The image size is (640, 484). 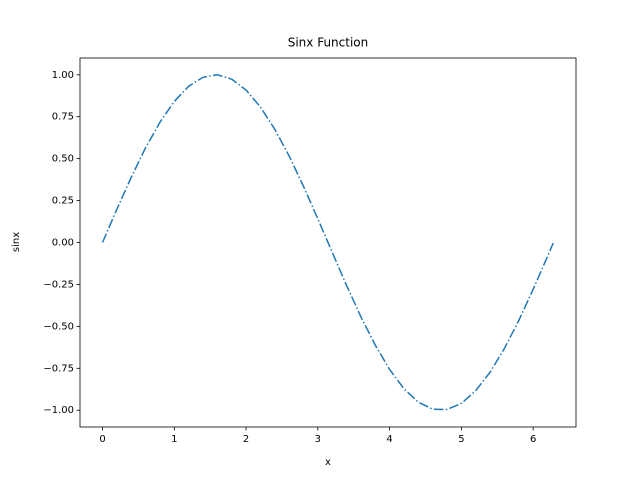 What do you see at coordinates (246, 439) in the screenshot?
I see `x-tick-label: 2` at bounding box center [246, 439].